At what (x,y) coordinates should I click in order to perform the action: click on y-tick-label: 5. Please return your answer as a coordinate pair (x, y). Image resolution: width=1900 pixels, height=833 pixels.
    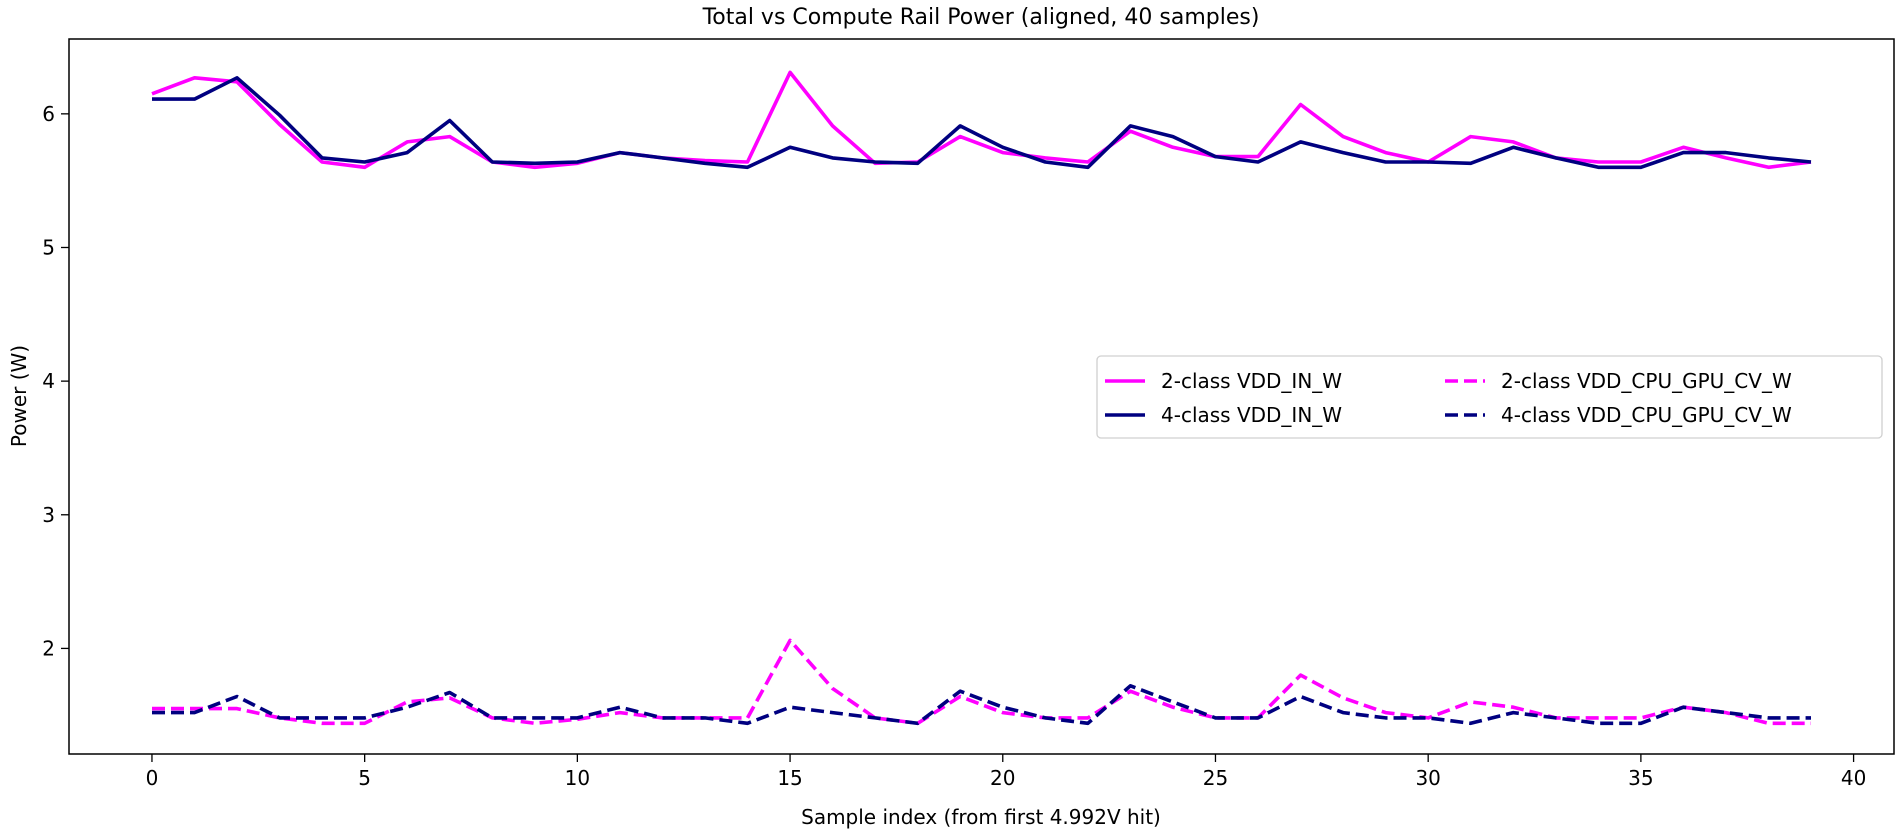
    Looking at the image, I should click on (48, 247).